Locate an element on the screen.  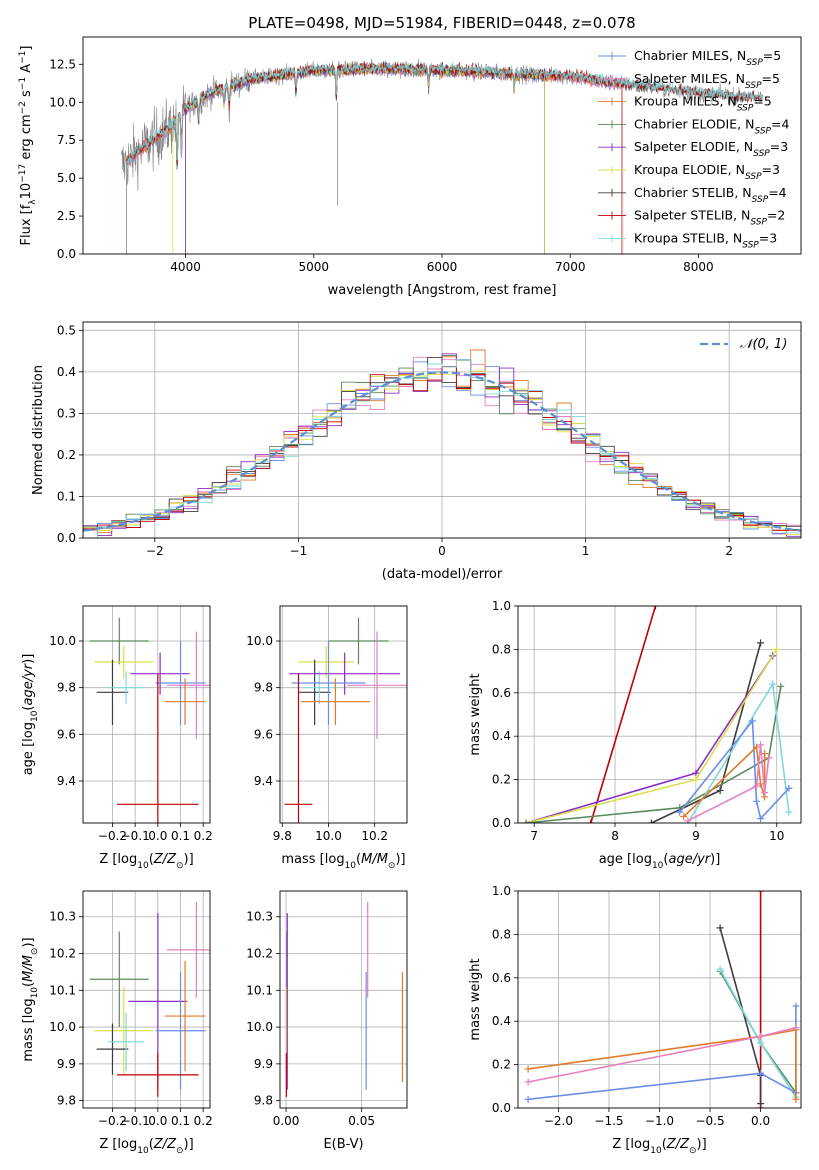
x-tick-label: 7000 is located at coordinates (570, 267).